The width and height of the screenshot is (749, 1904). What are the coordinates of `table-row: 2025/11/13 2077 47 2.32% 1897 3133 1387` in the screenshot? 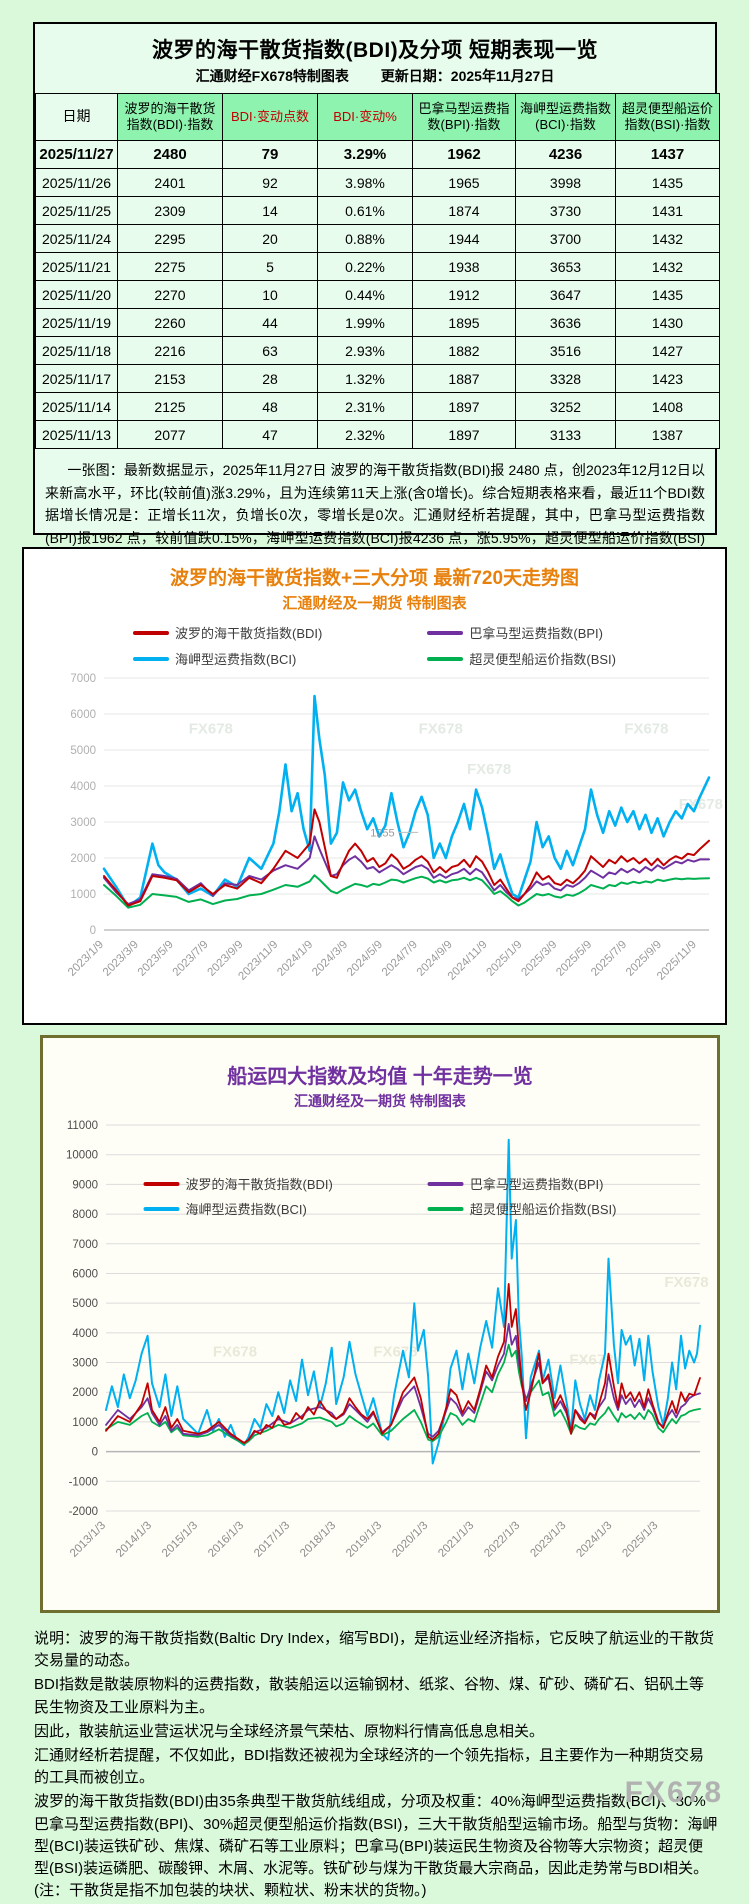 It's located at (377, 434).